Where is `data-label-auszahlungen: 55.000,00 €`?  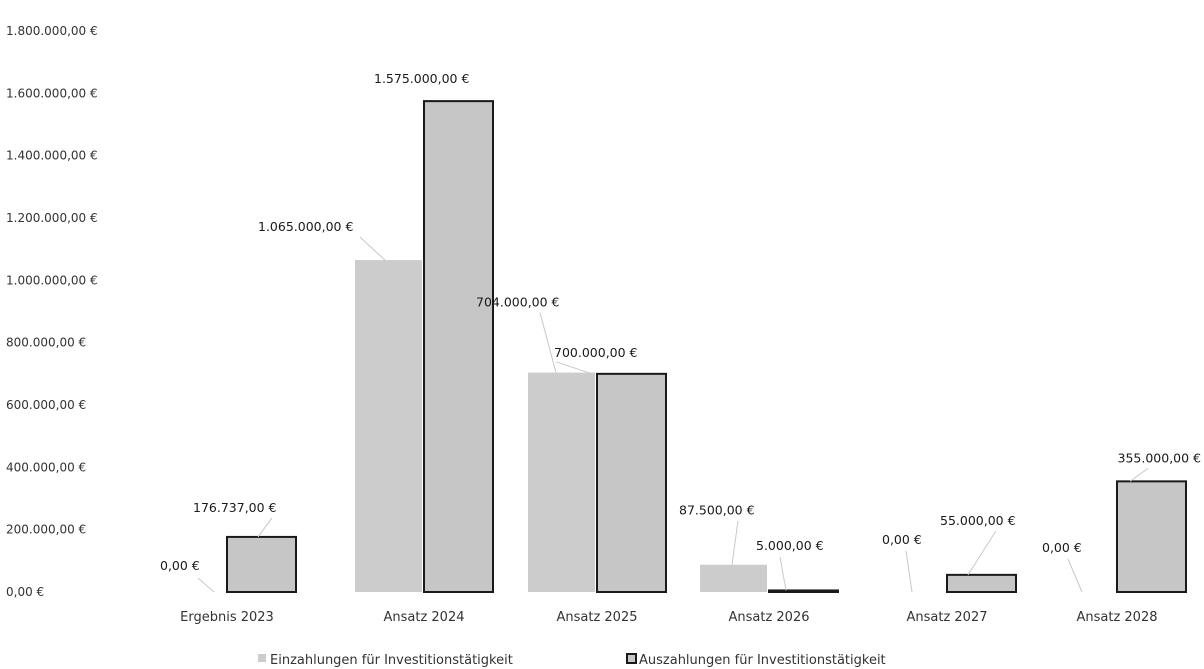 data-label-auszahlungen: 55.000,00 € is located at coordinates (978, 520).